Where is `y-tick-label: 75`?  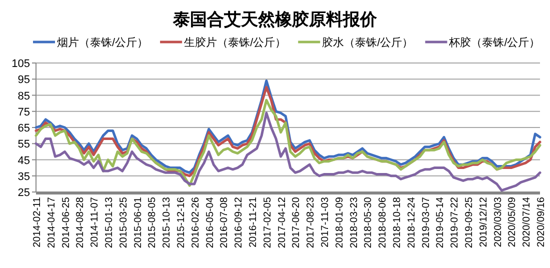 y-tick-label: 75 is located at coordinates (24, 112).